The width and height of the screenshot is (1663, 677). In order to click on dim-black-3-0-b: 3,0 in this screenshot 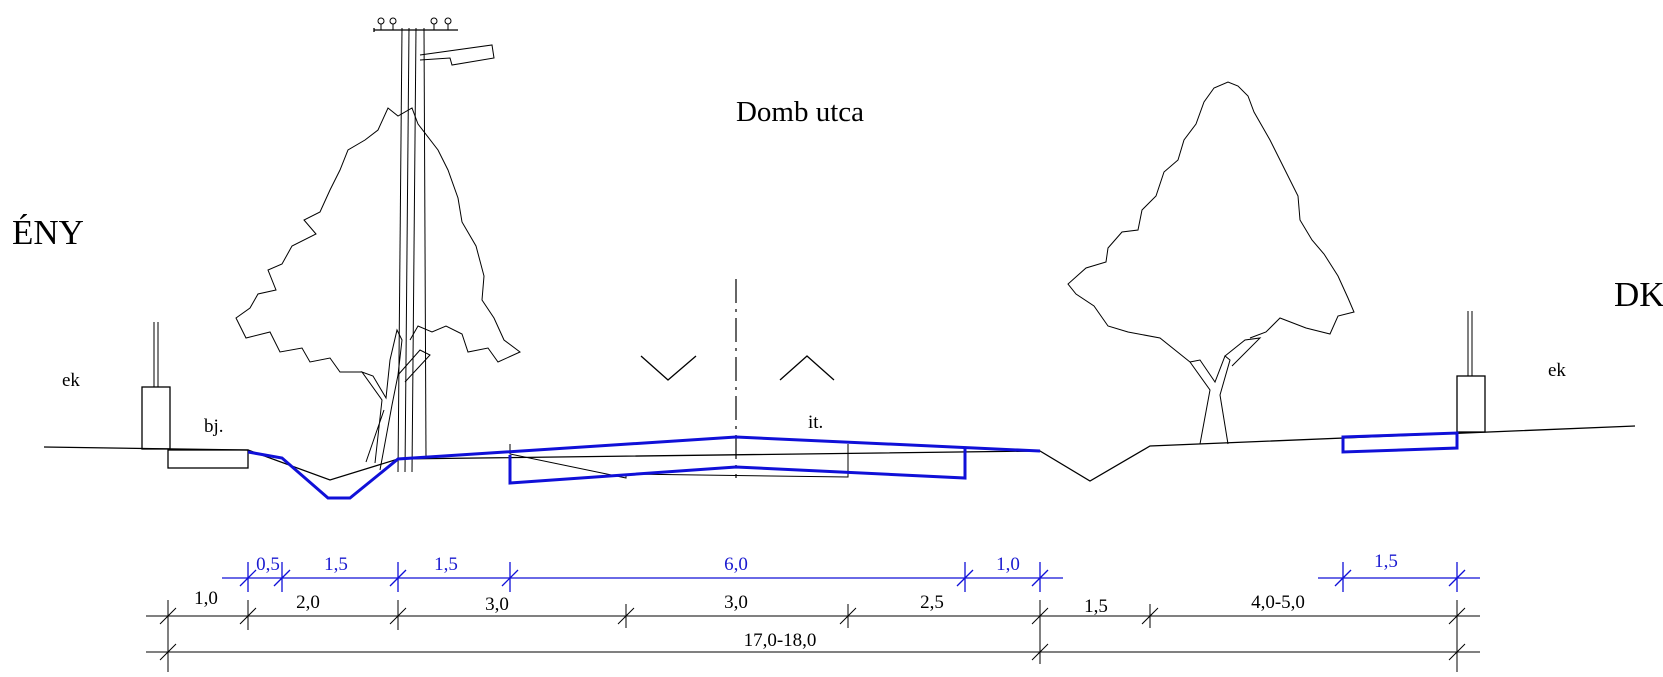, I will do `click(736, 602)`.